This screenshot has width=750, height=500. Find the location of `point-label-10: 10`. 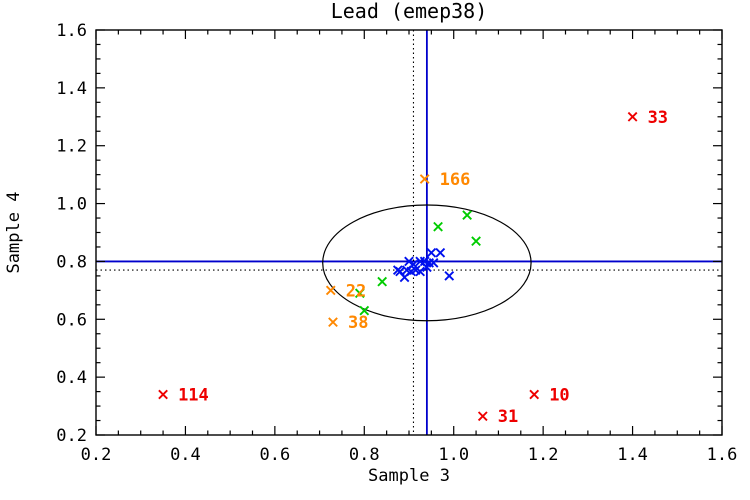

point-label-10: 10 is located at coordinates (559, 396).